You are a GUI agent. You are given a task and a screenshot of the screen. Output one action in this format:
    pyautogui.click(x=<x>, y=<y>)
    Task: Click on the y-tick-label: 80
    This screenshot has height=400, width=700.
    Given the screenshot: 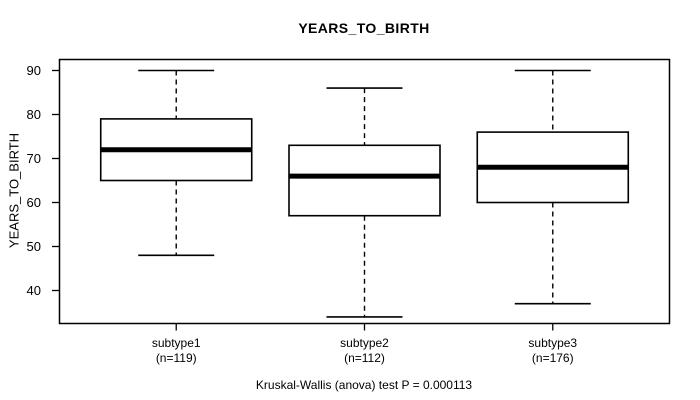 What is the action you would take?
    pyautogui.click(x=33, y=114)
    